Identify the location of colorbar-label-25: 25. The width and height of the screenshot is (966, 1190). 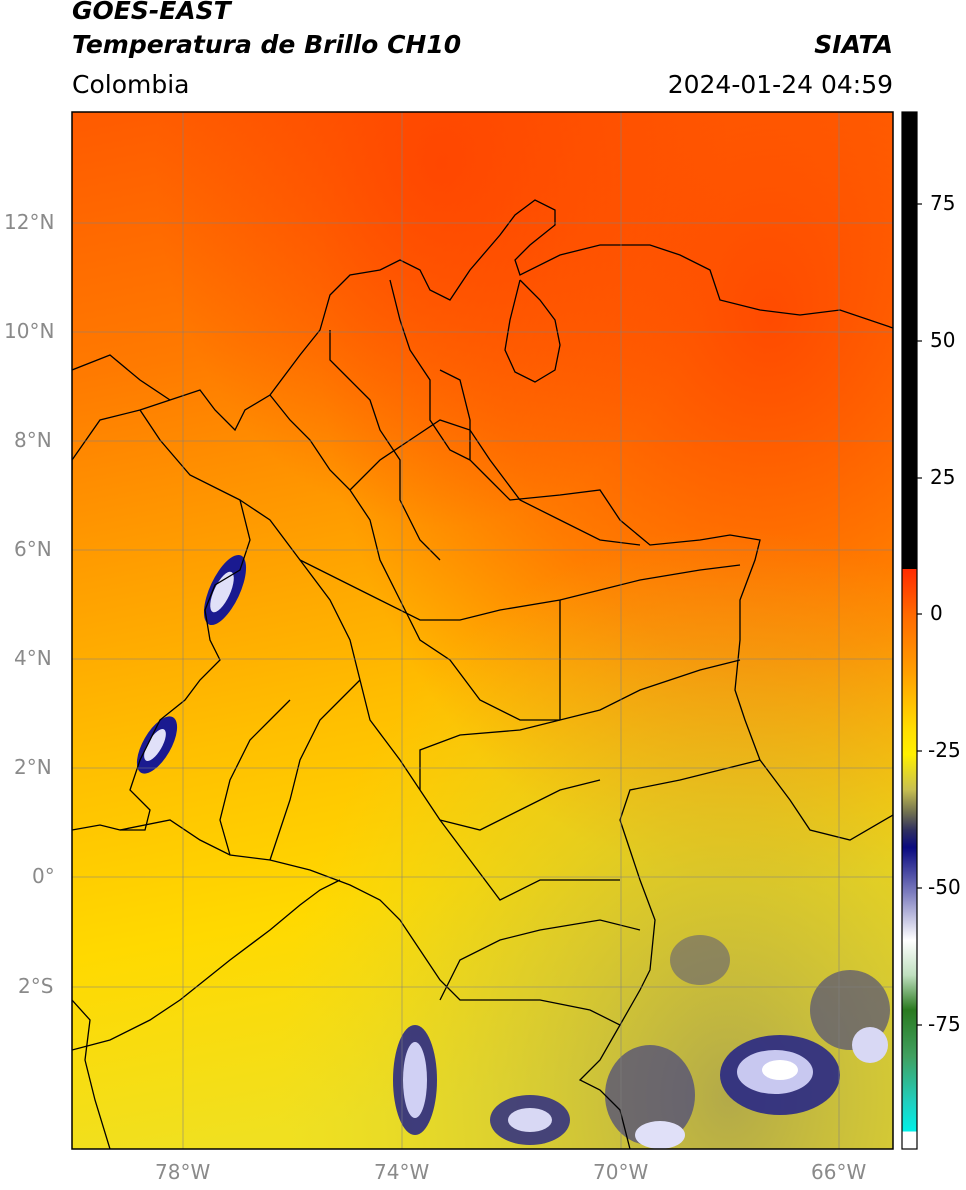
(943, 477).